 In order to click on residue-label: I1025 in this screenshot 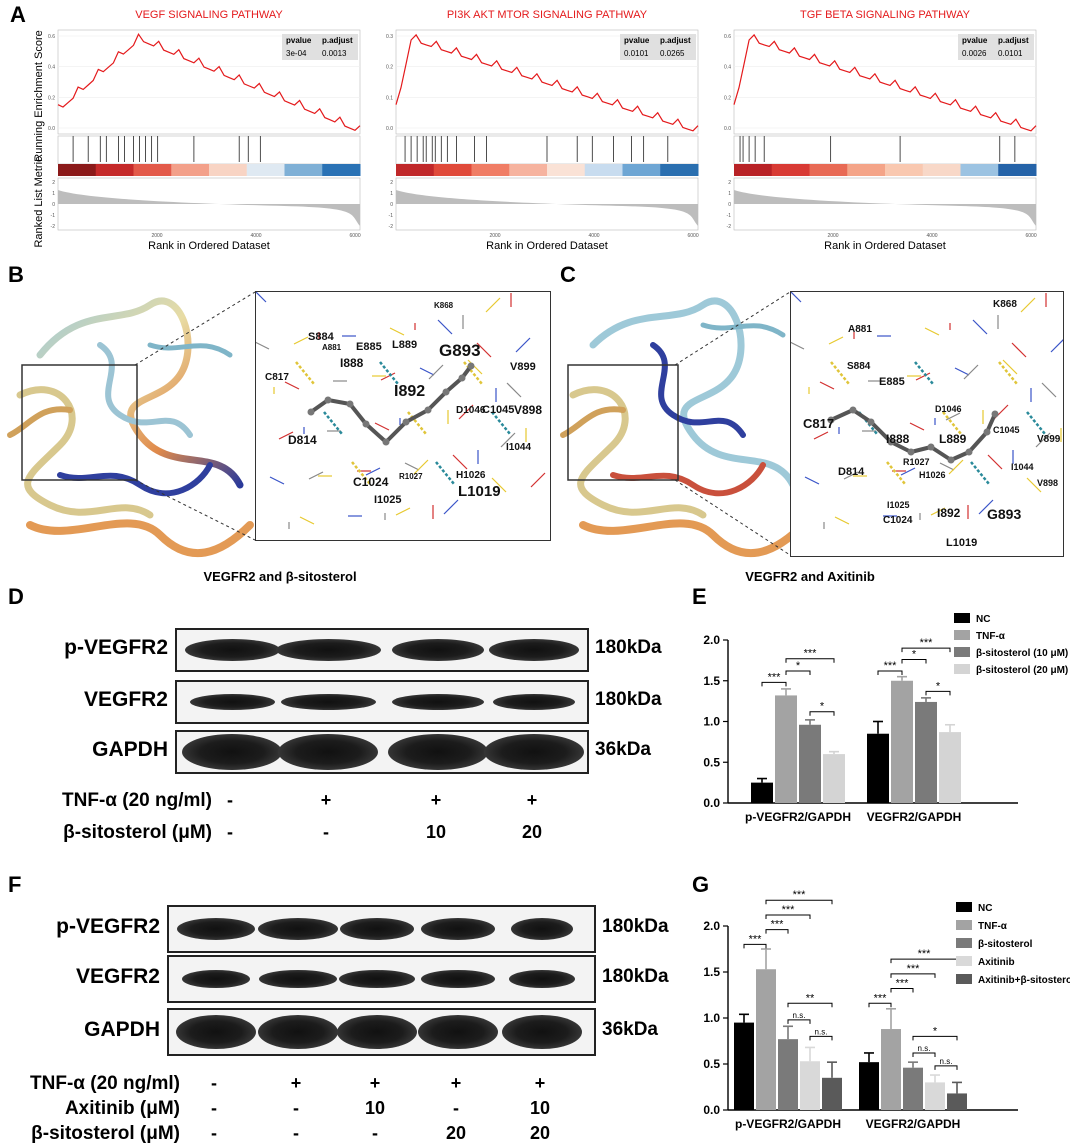, I will do `click(898, 505)`.